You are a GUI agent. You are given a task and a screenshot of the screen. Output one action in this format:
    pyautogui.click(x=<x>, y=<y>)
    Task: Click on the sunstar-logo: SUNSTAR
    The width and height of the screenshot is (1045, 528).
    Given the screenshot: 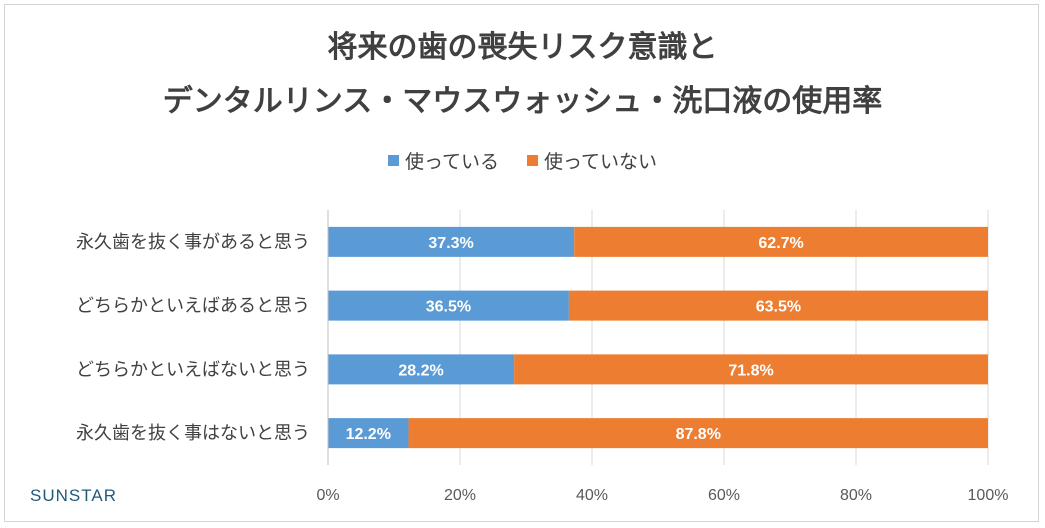 What is the action you would take?
    pyautogui.click(x=73, y=495)
    